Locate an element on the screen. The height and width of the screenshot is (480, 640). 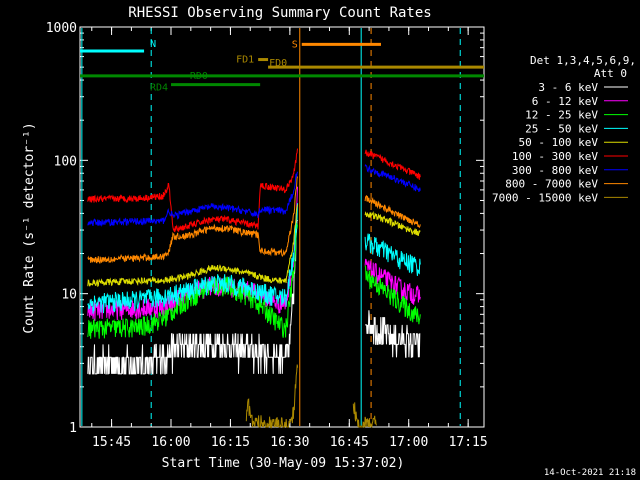
legend-entry-label: 3 - 6 keV is located at coordinates (568, 87).